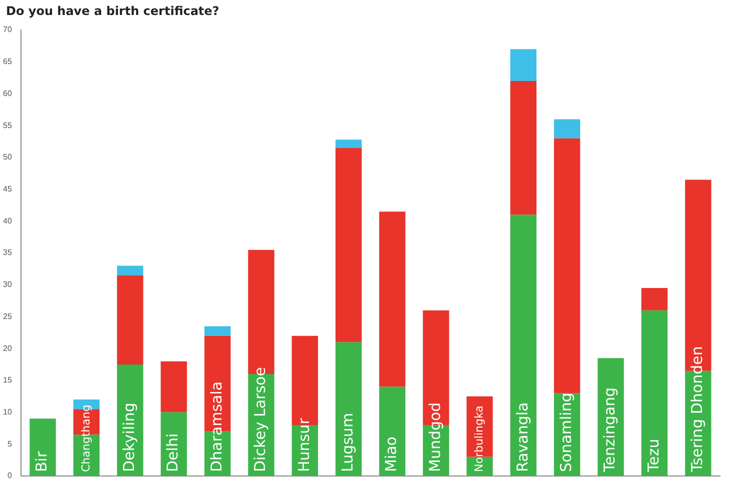  I want to click on x-tick-label: Dharamsala, so click(216, 426).